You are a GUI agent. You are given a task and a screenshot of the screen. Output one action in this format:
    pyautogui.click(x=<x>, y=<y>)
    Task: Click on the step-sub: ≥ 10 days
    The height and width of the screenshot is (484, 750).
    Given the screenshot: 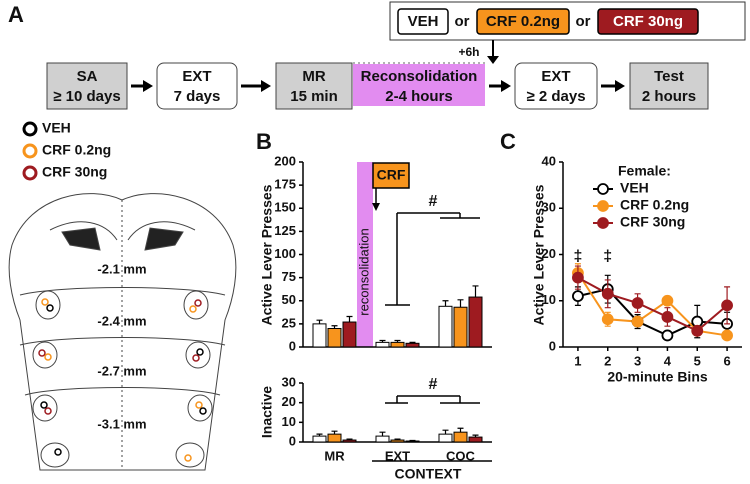 What is the action you would take?
    pyautogui.click(x=86, y=96)
    